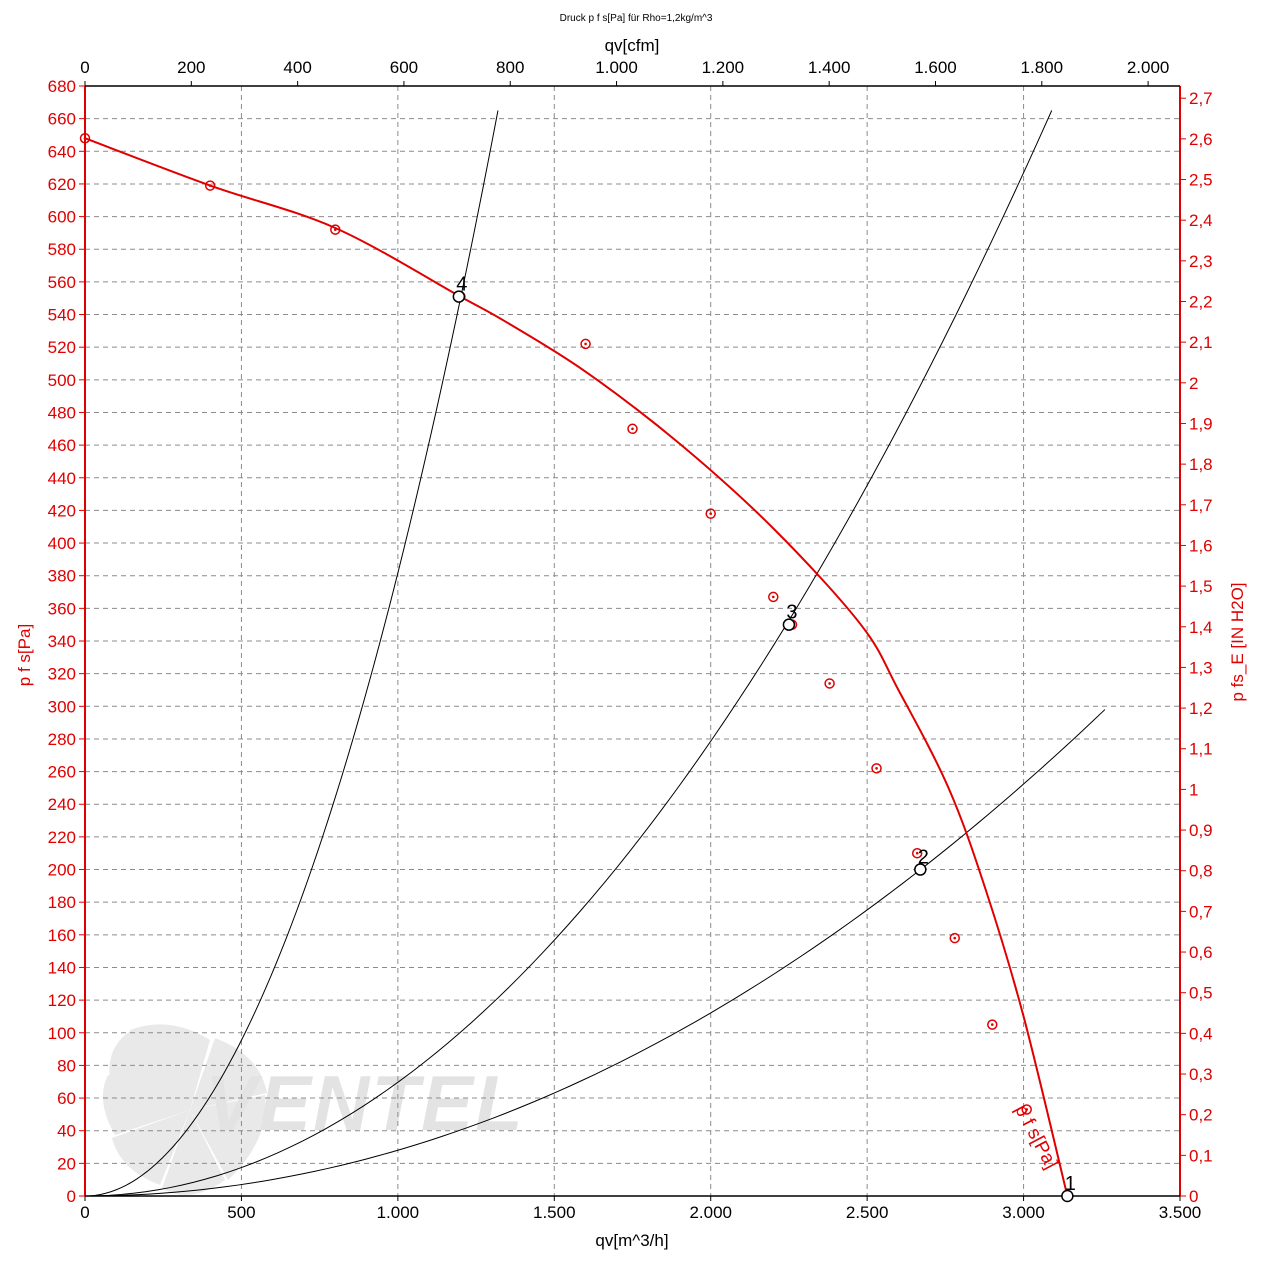 The width and height of the screenshot is (1271, 1276). I want to click on left-tick-label: 200, so click(62, 870).